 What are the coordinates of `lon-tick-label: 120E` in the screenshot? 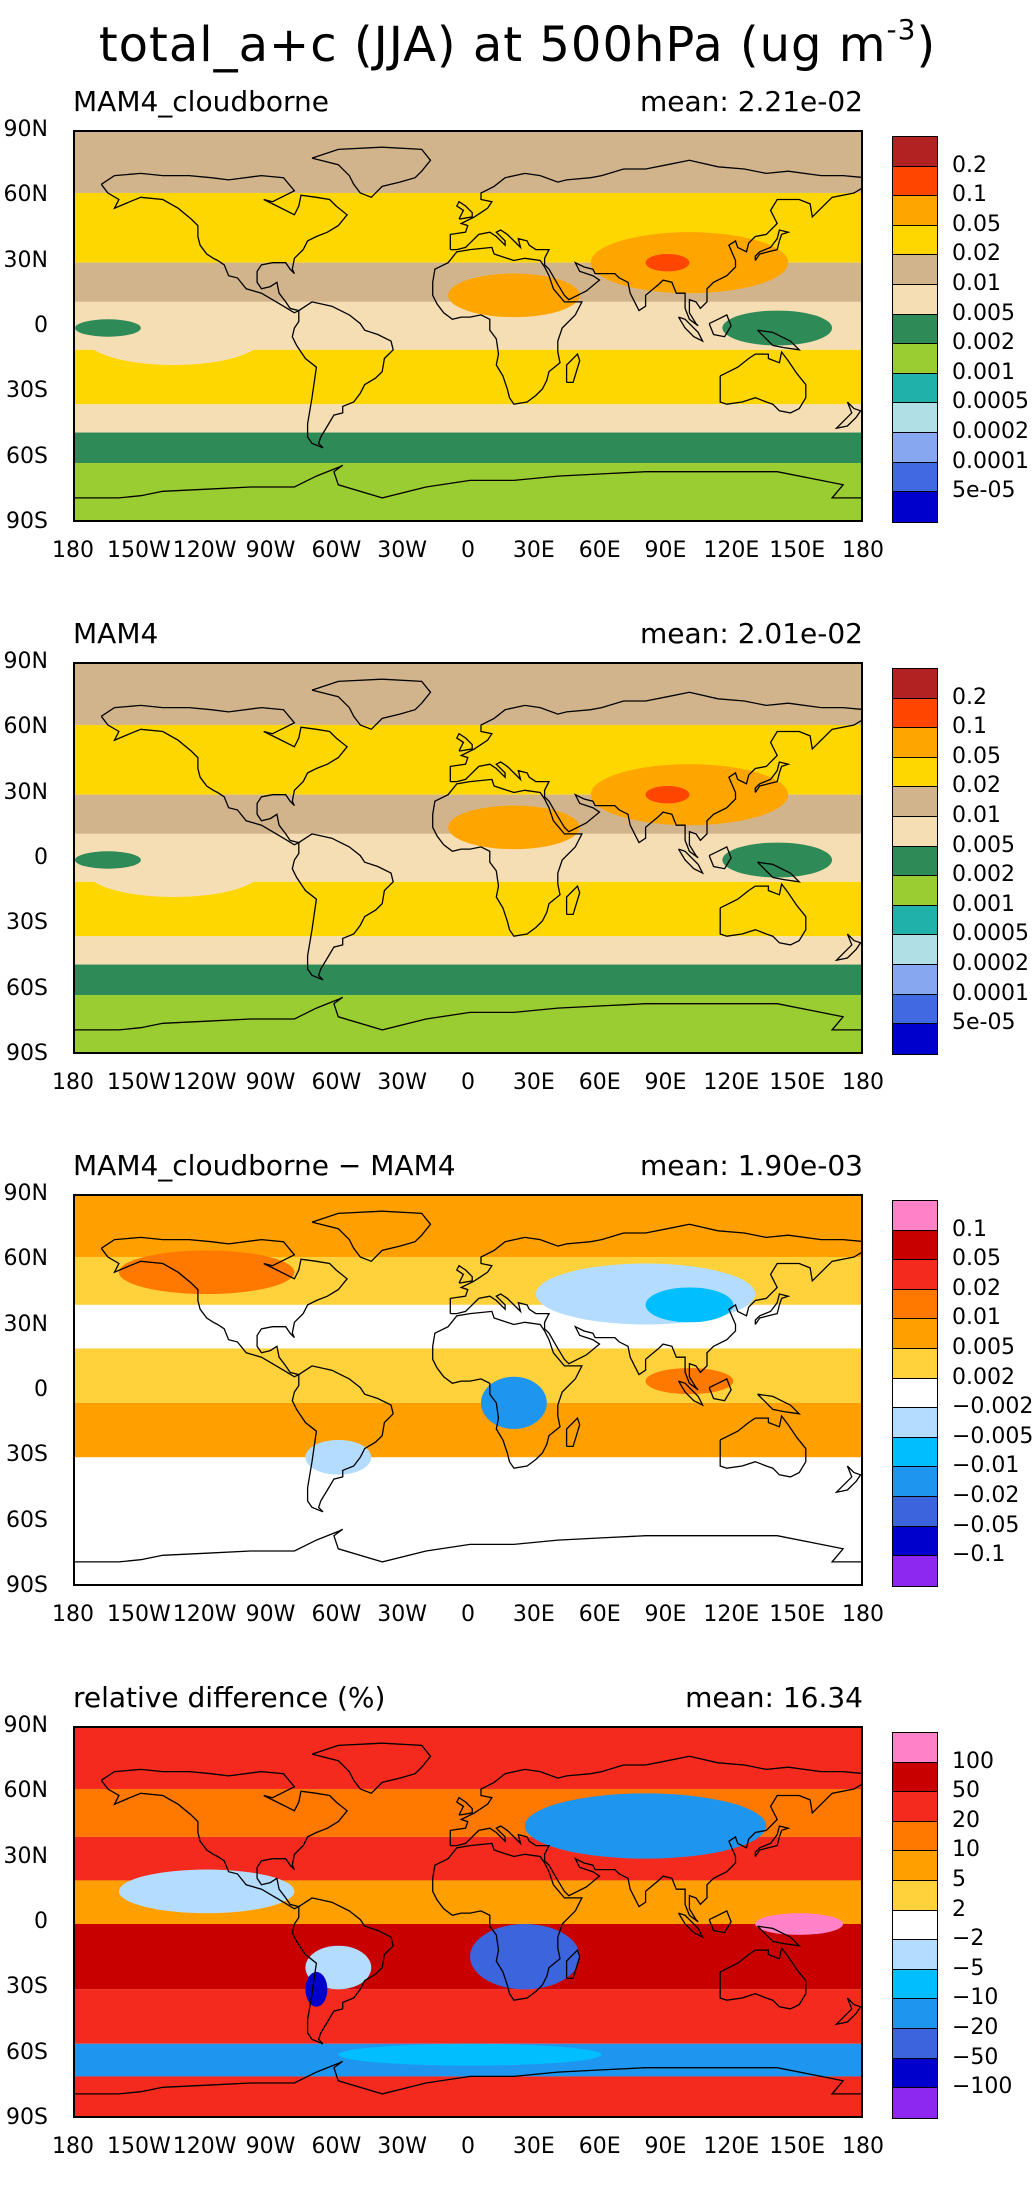 It's located at (731, 1082).